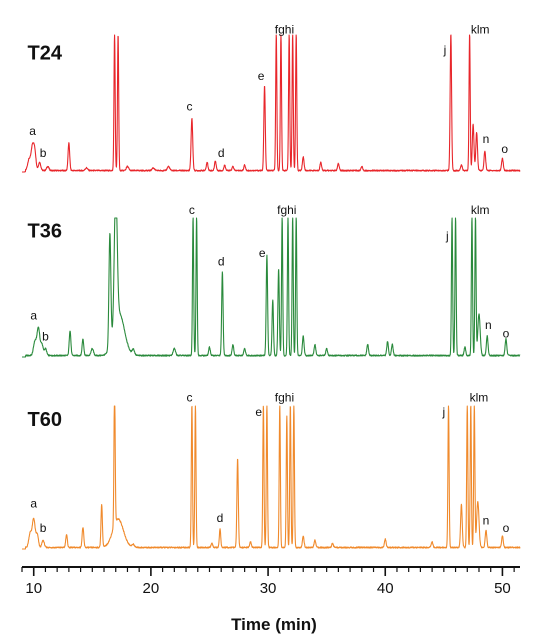 Image resolution: width=550 pixels, height=643 pixels. I want to click on peak-label-t36-a: a, so click(33, 315).